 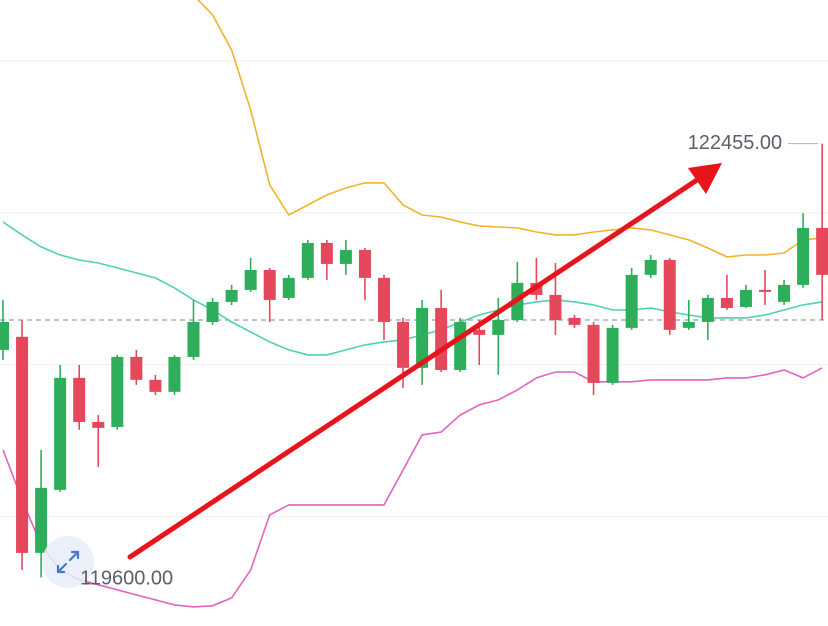 I want to click on min-label: 119600.00, so click(x=126, y=579).